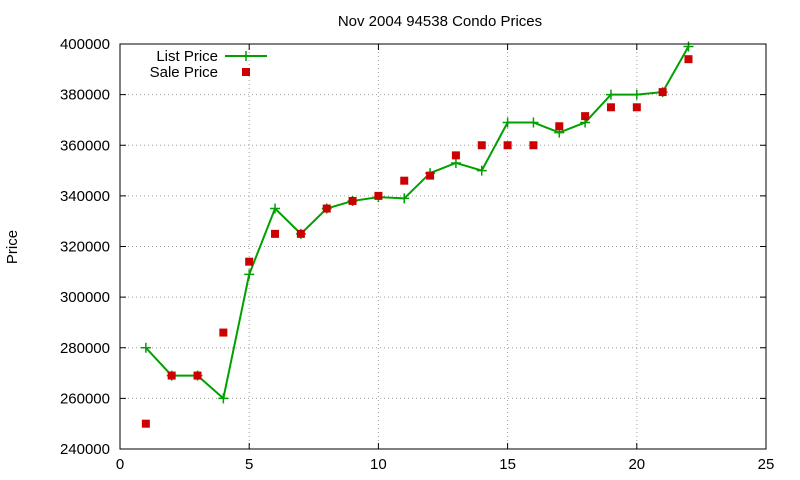  Describe the element at coordinates (440, 21) in the screenshot. I see `chart-title: Nov 2004 94538 Condo Prices` at that location.